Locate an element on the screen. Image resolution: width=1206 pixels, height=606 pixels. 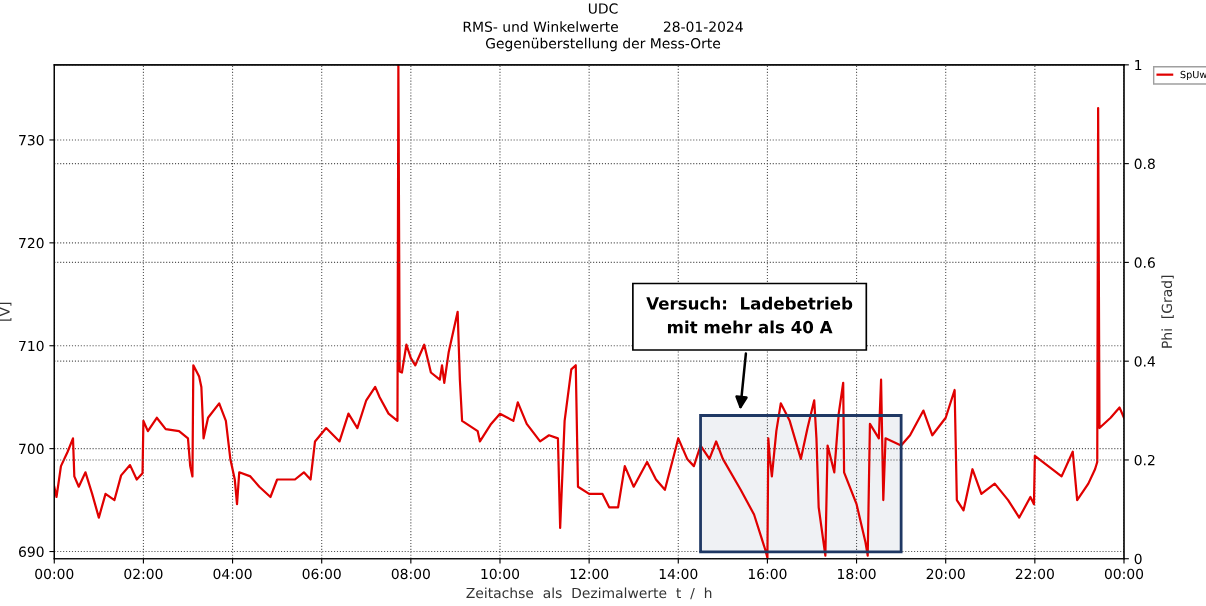
y2-tick-label: 0.6 is located at coordinates (1144, 262).